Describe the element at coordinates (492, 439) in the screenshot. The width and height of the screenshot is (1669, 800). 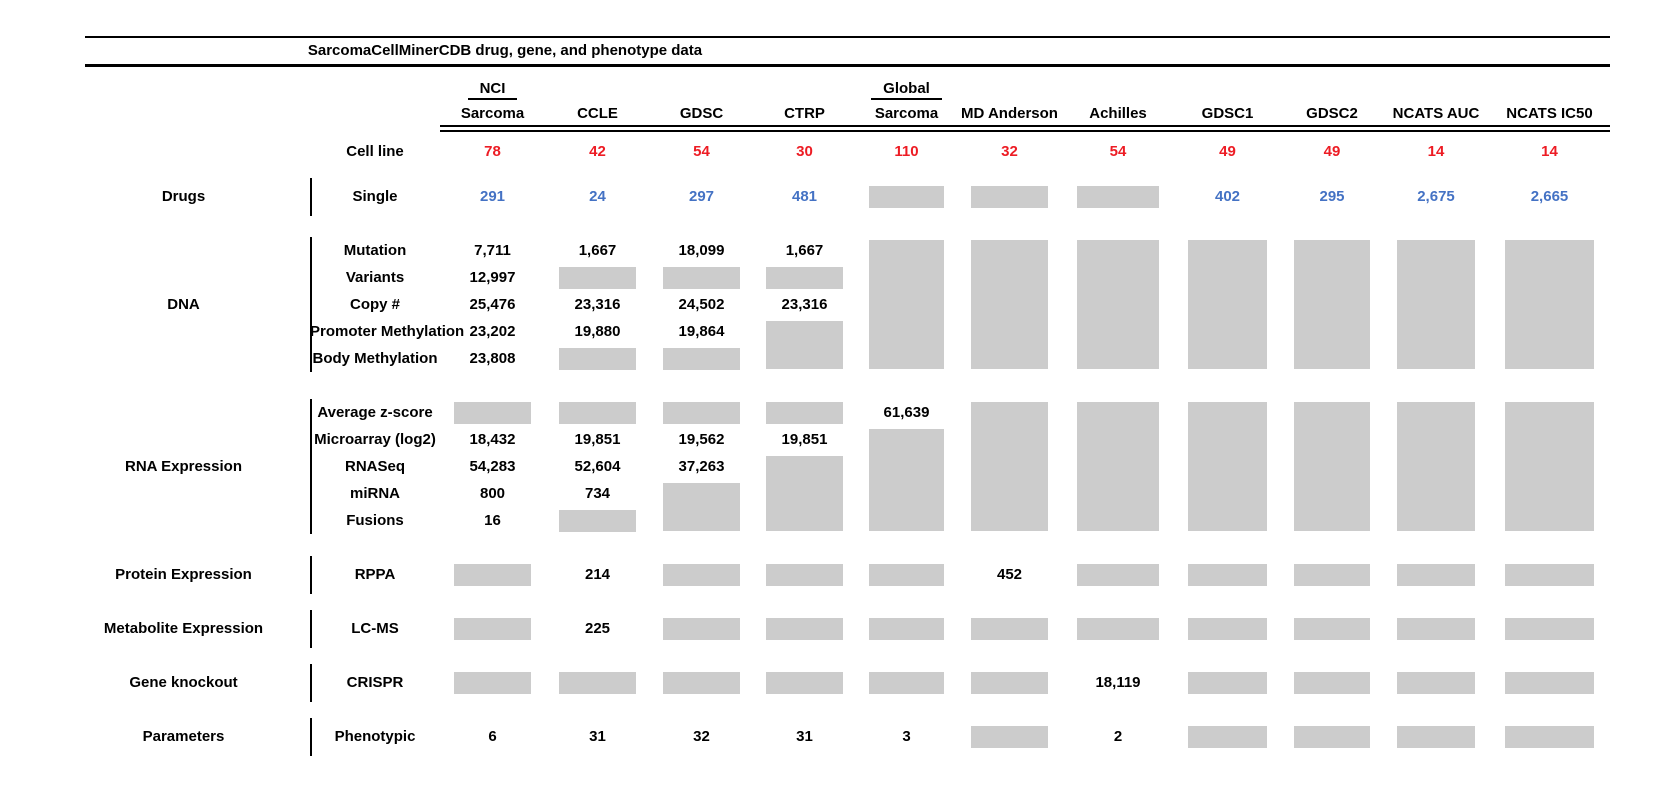
I see `data-value: 18,432` at that location.